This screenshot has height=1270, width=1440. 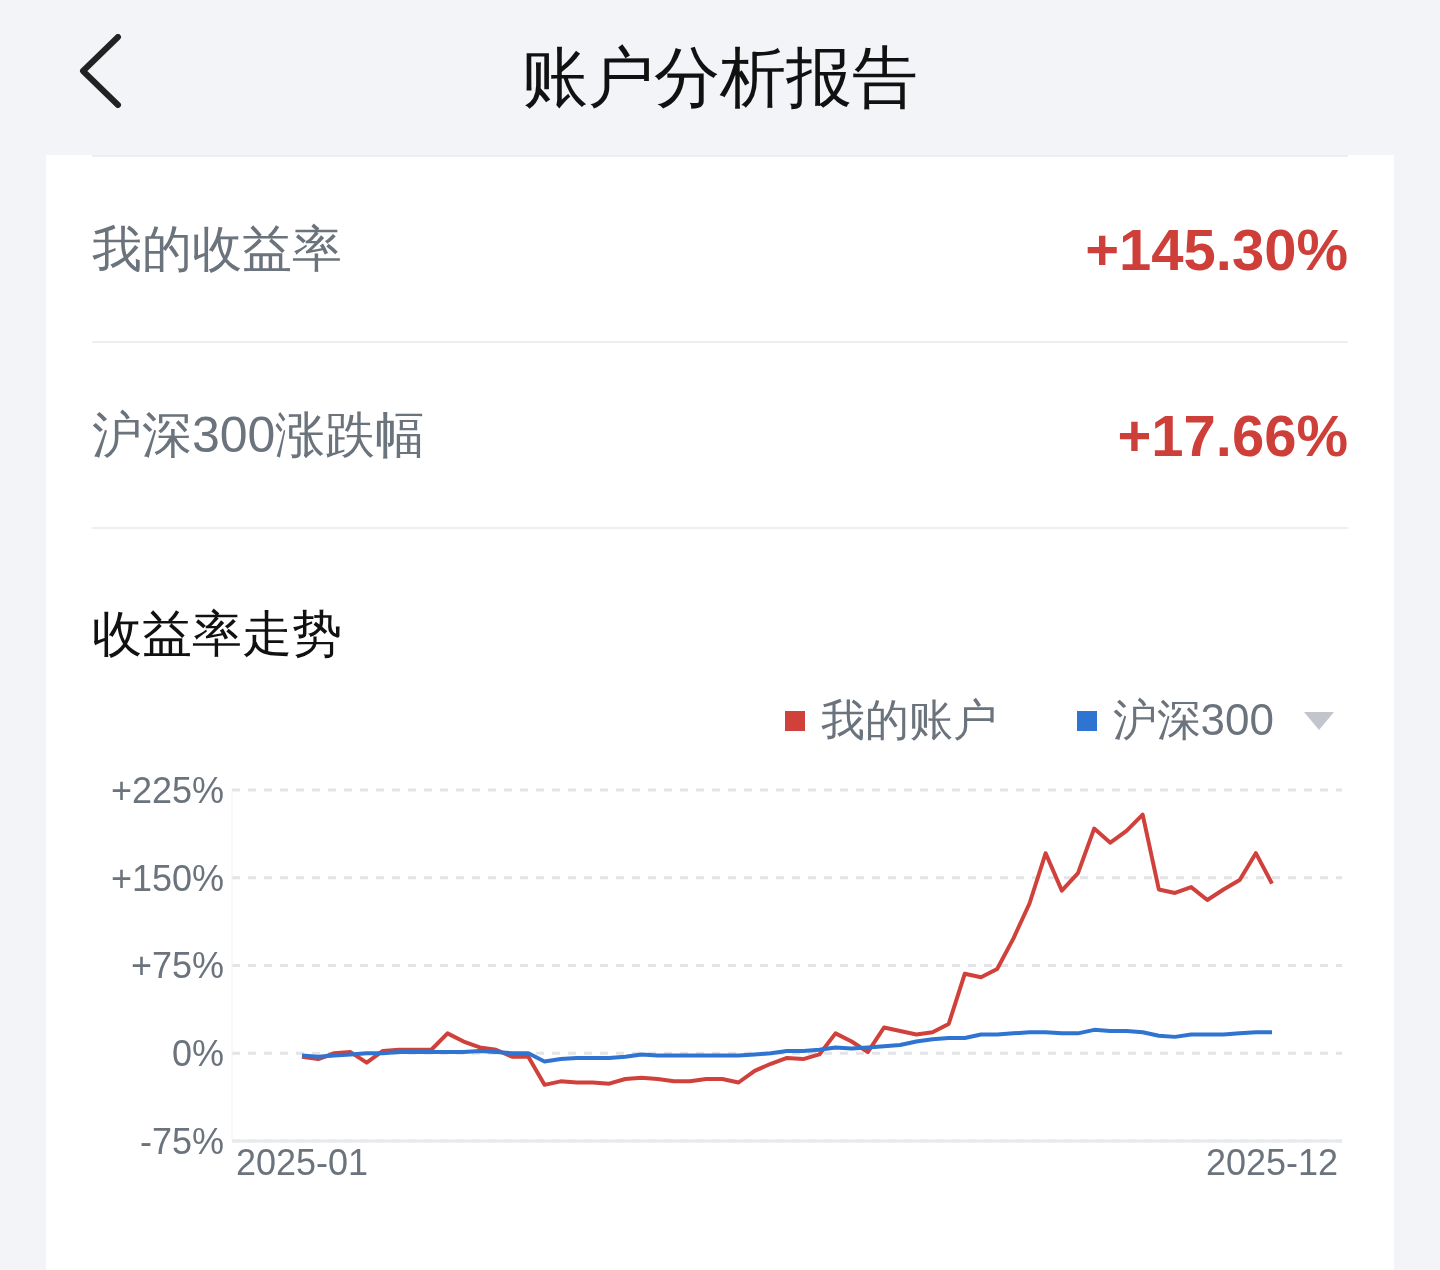 What do you see at coordinates (177, 966) in the screenshot?
I see `y-tick-label: +75%` at bounding box center [177, 966].